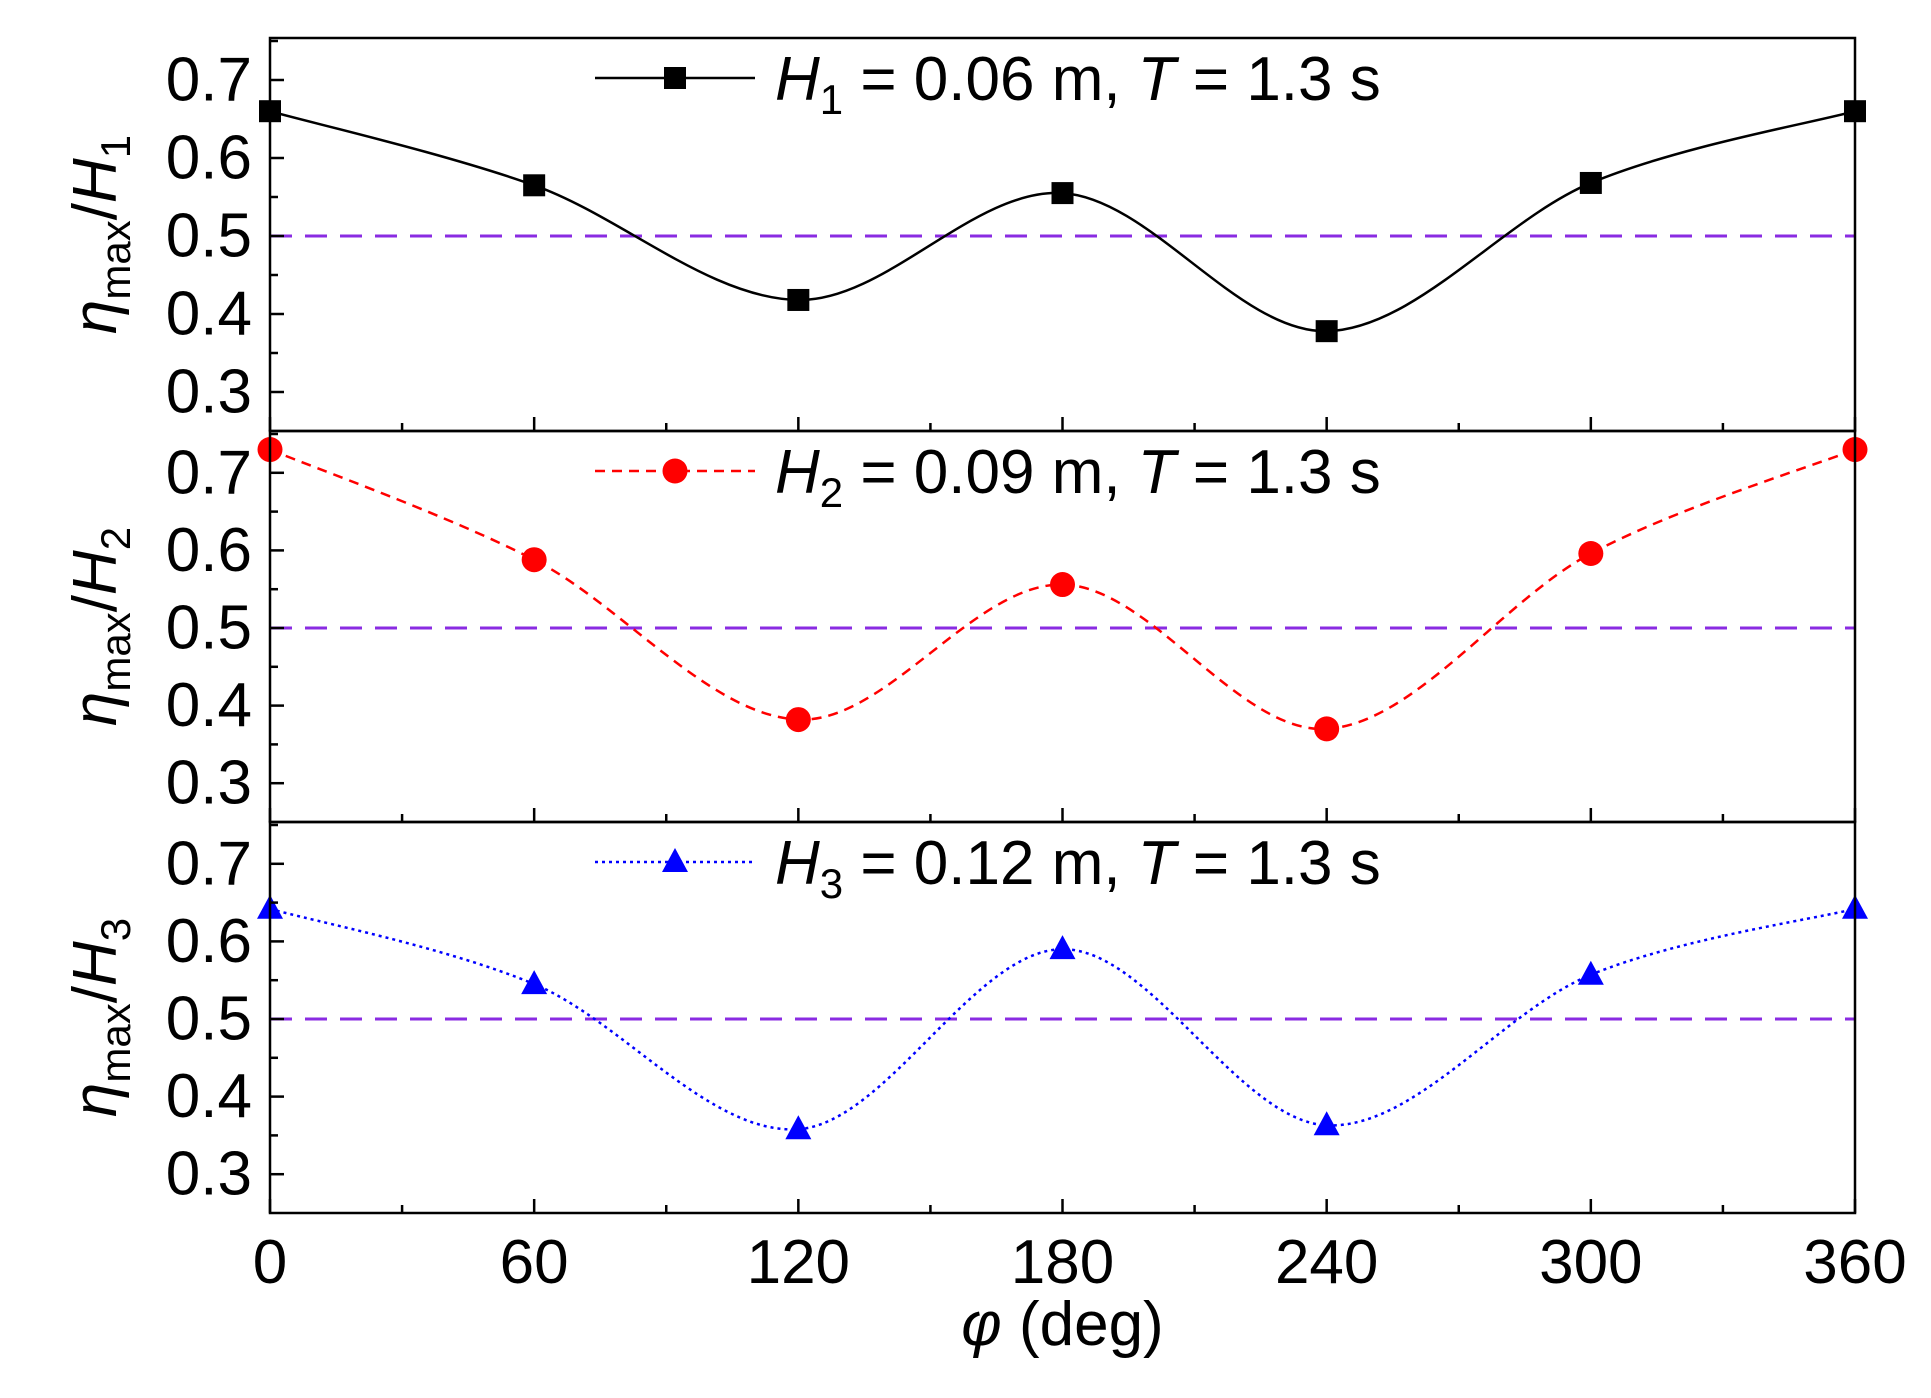  I want to click on x-axis-label: φ (deg), so click(1062, 1324).